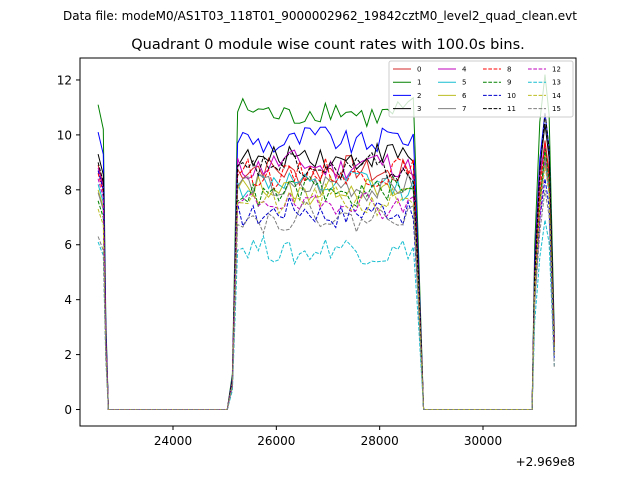  I want to click on legend-label: 9, so click(509, 83).